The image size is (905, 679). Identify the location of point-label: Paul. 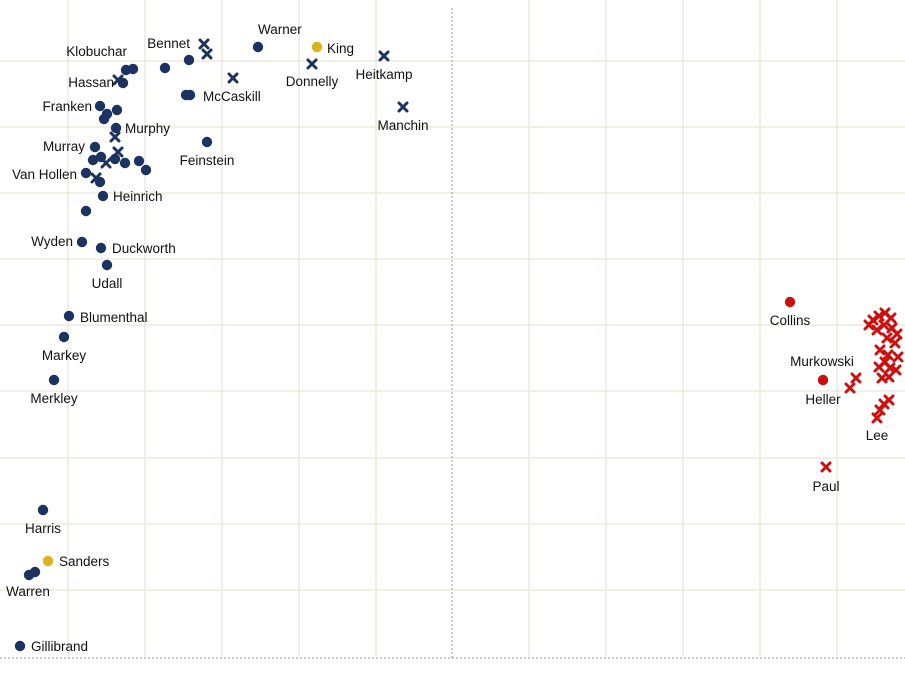
(825, 486).